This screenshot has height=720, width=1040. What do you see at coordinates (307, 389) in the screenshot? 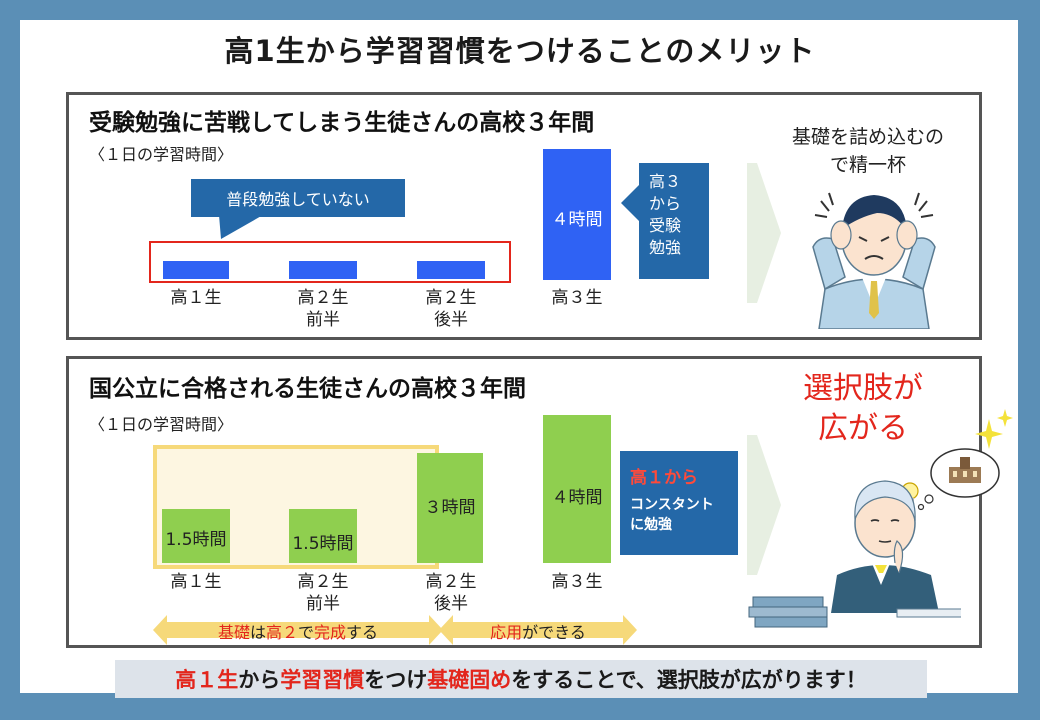
I see `panel2-title: 国公立に合格される生徒さんの高校３年間` at bounding box center [307, 389].